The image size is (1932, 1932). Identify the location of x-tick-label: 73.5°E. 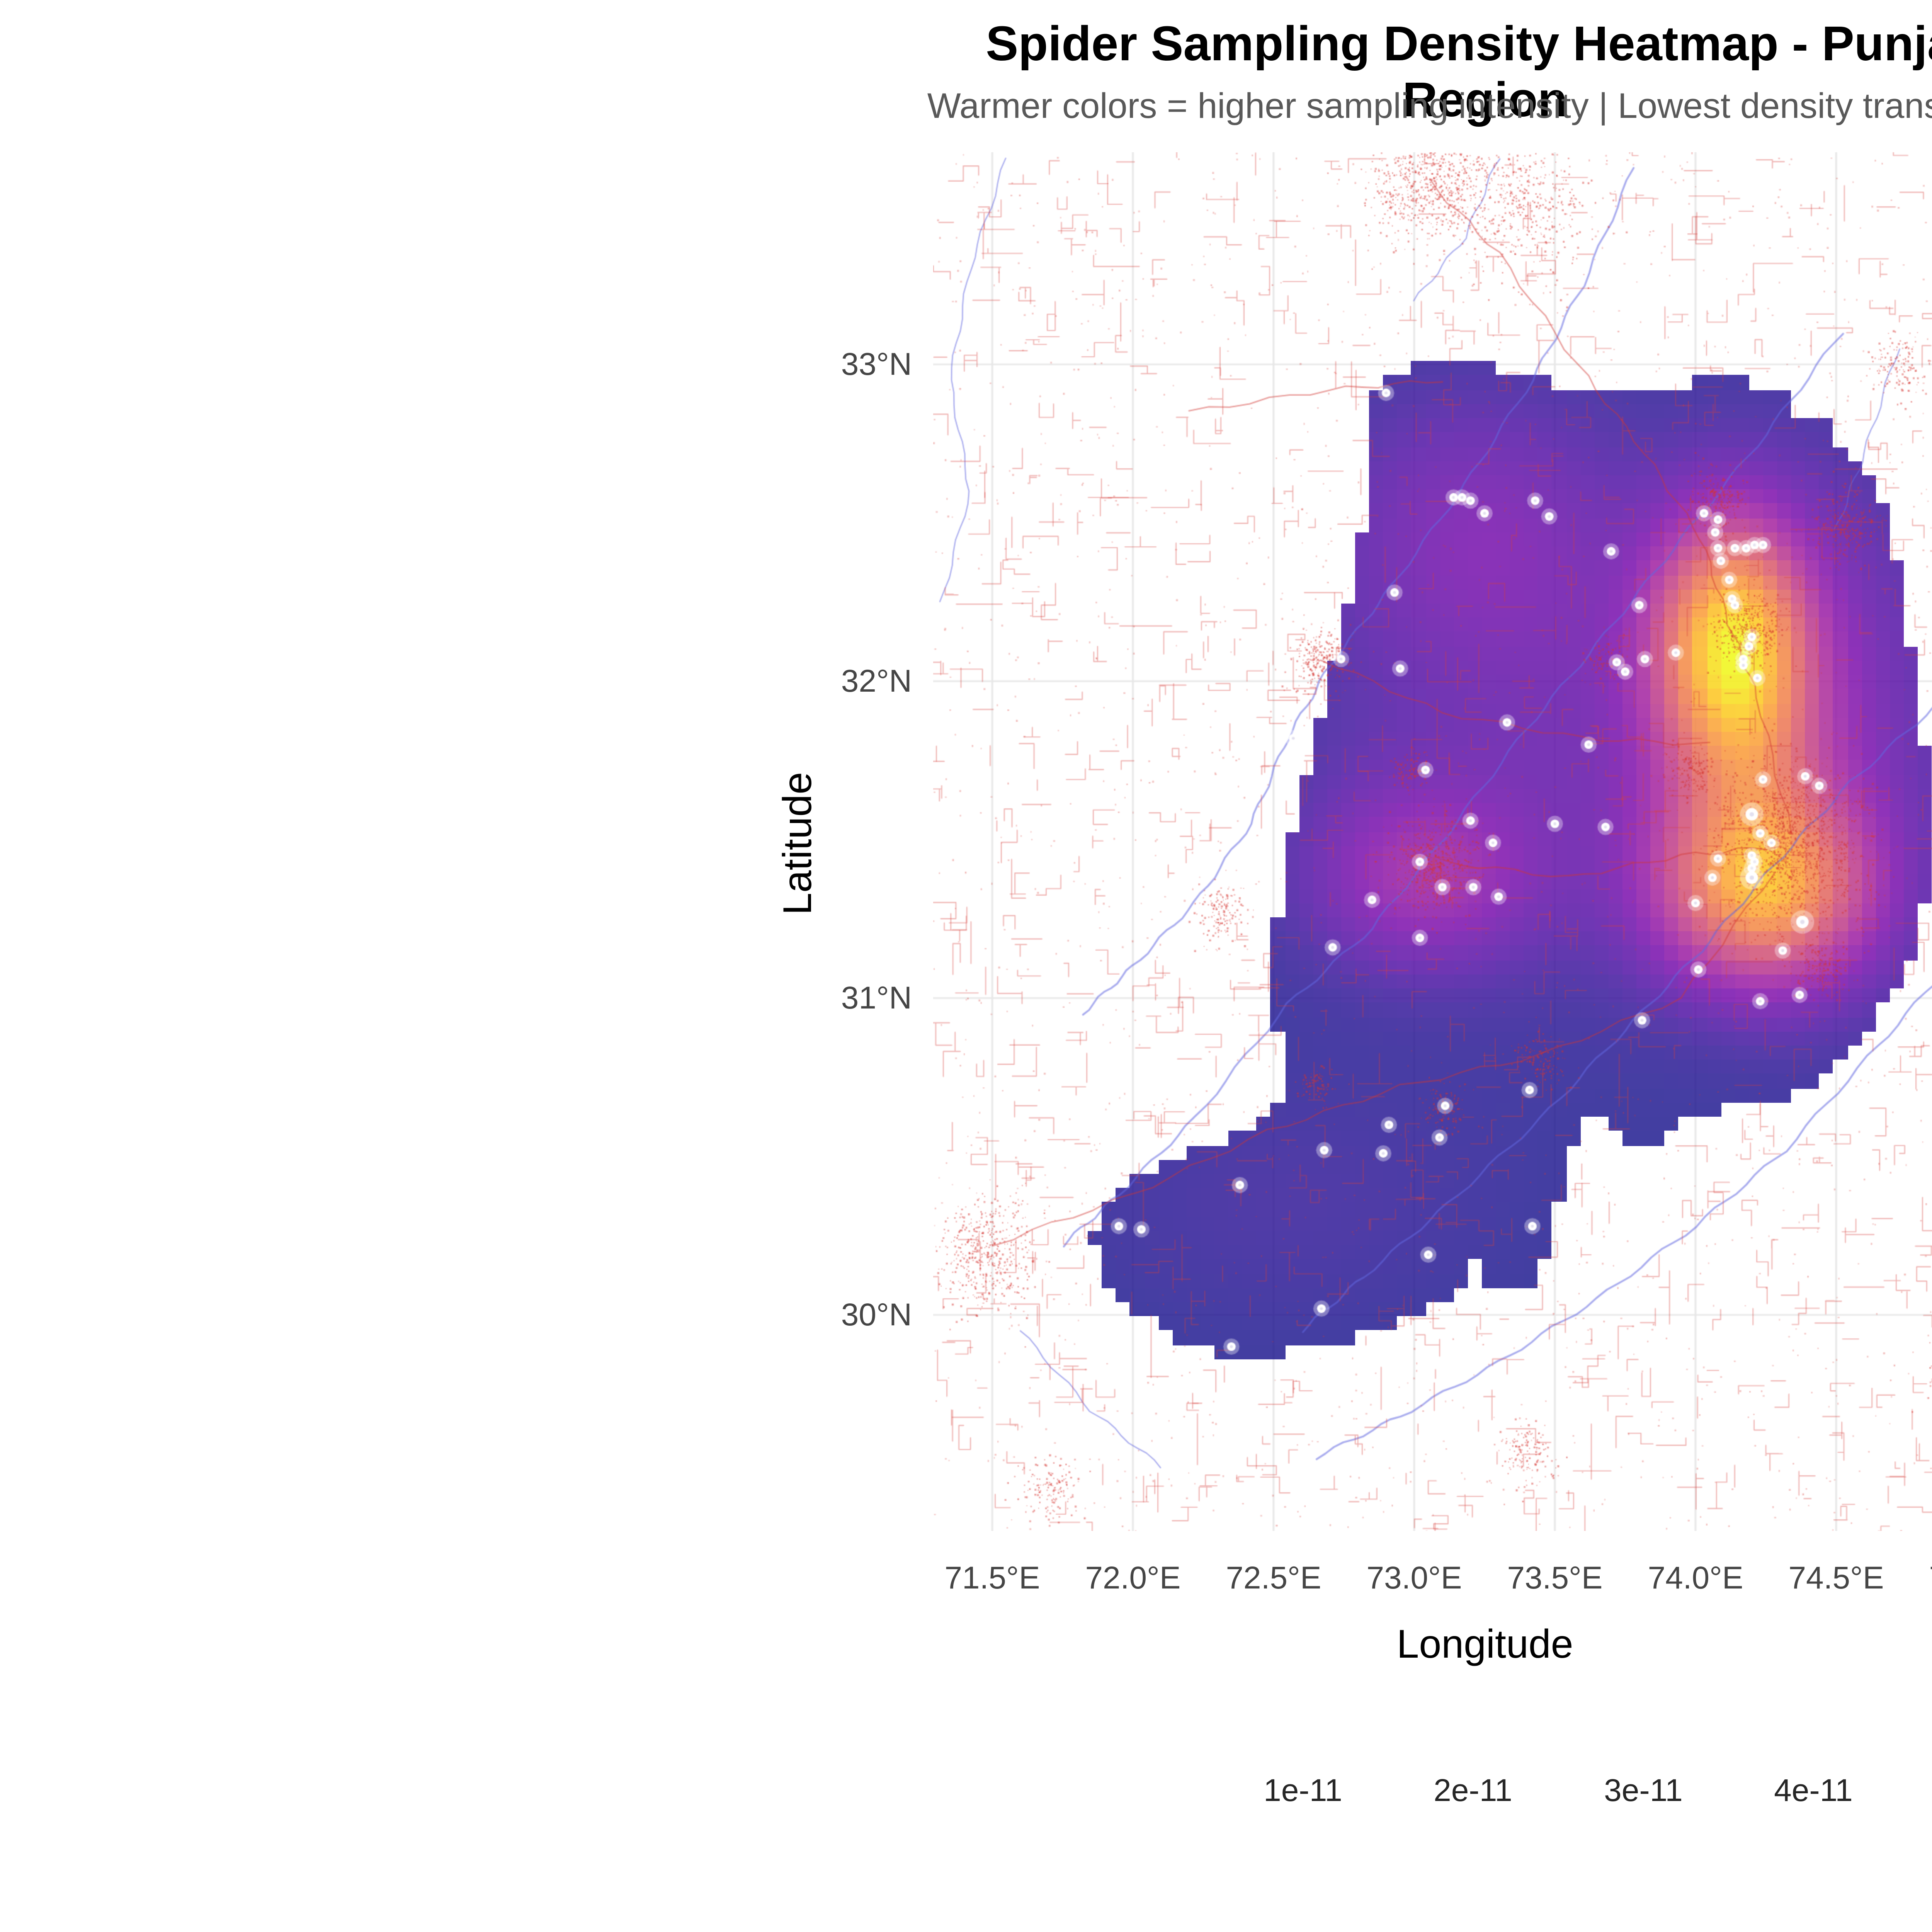
(1555, 1577).